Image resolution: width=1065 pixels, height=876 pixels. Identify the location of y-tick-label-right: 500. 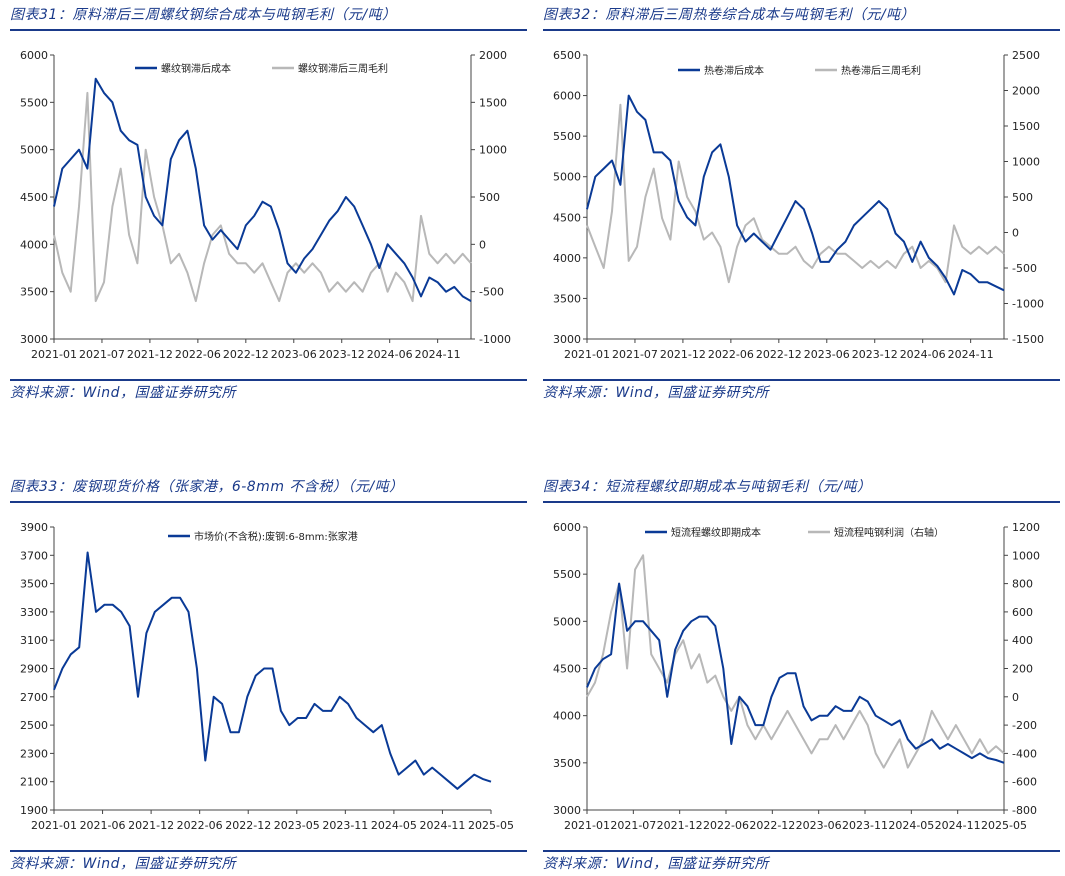
(489, 197).